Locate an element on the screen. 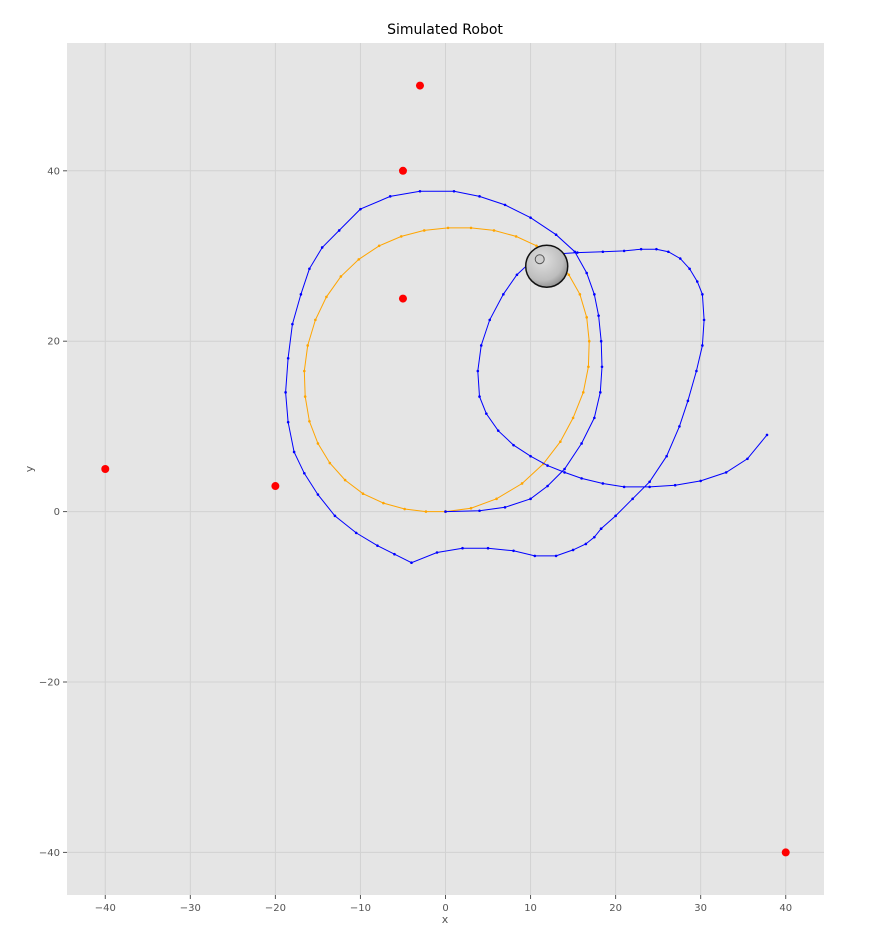  x-tick-label: 0 is located at coordinates (445, 908).